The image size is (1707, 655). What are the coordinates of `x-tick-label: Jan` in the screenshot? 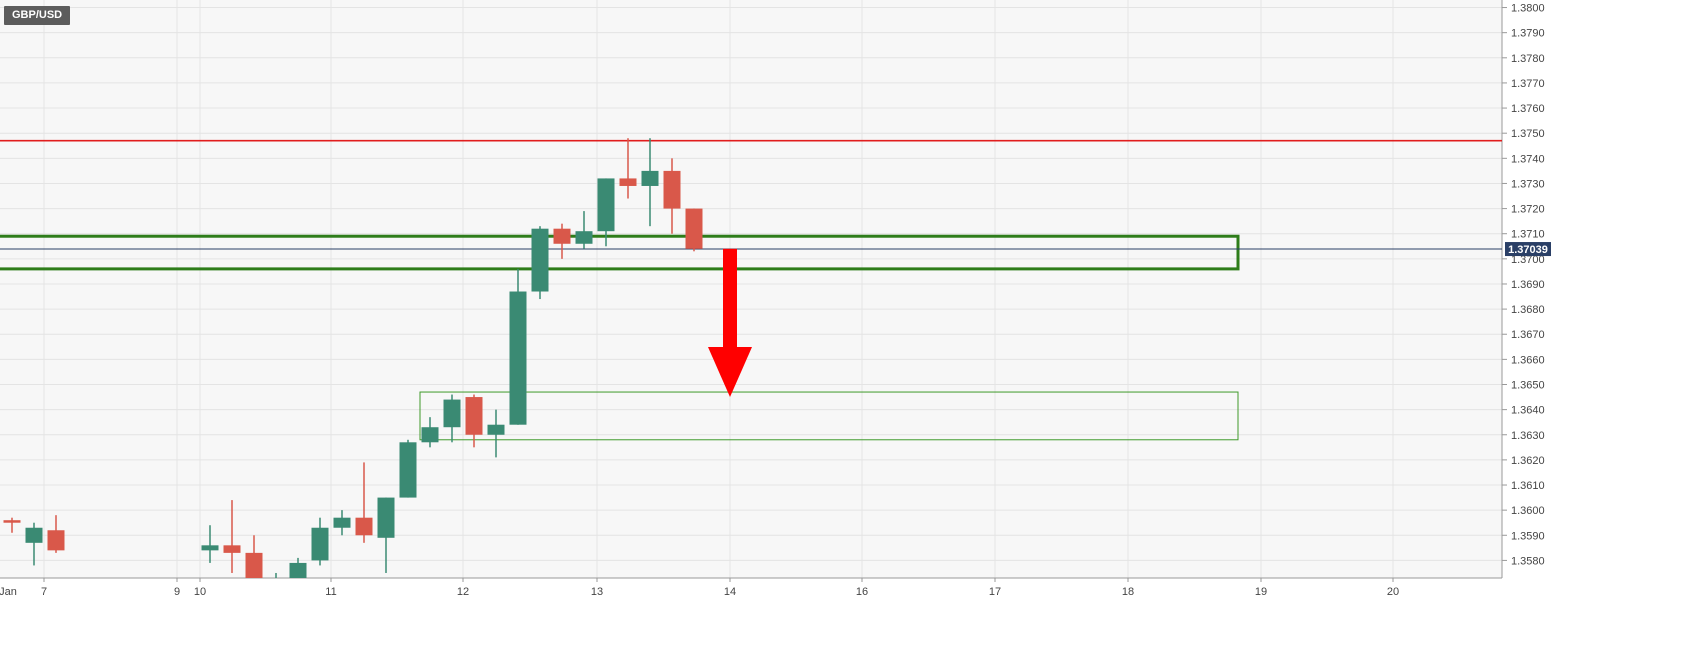 It's located at (8, 592).